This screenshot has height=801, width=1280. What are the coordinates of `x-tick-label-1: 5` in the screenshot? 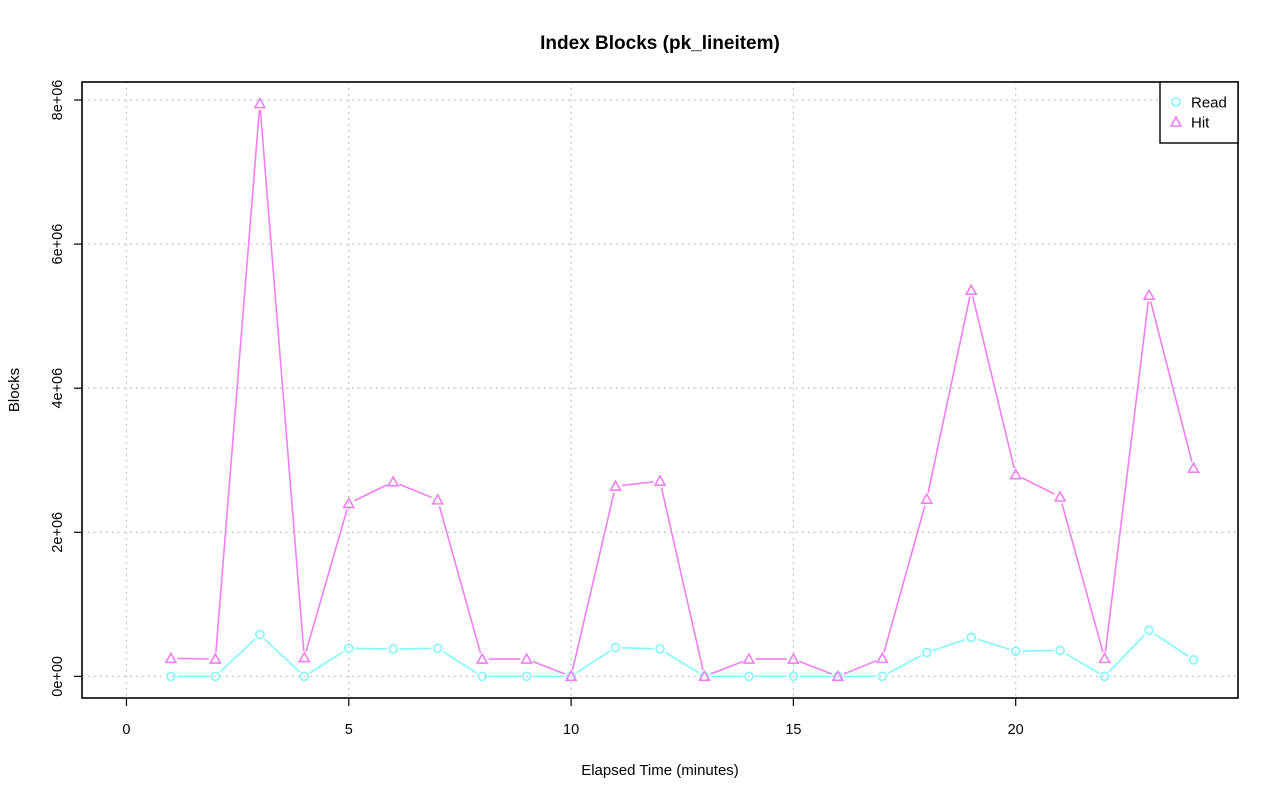 It's located at (349, 730).